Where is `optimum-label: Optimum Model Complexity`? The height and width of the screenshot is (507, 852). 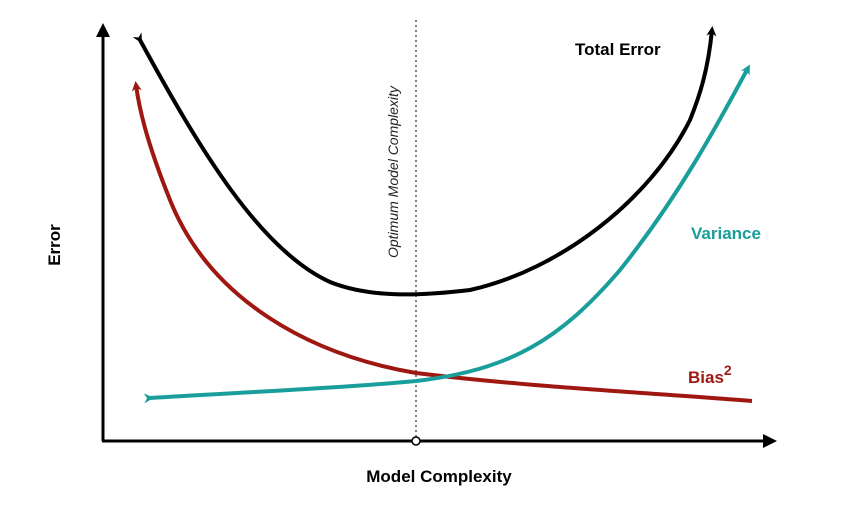 optimum-label: Optimum Model Complexity is located at coordinates (393, 171).